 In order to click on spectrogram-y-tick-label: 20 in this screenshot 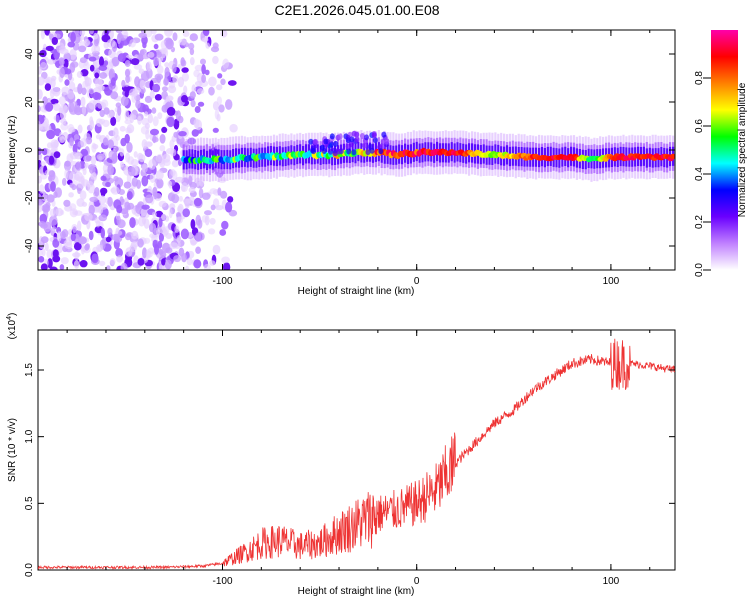, I will do `click(29, 102)`.